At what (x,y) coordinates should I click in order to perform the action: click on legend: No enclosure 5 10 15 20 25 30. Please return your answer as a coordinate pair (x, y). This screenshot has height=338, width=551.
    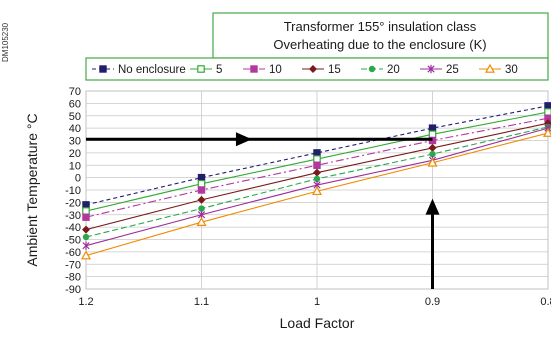
    Looking at the image, I should click on (305, 69).